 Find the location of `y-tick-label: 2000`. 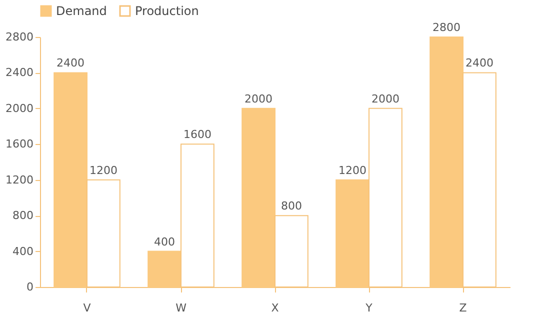

y-tick-label: 2000 is located at coordinates (20, 108).